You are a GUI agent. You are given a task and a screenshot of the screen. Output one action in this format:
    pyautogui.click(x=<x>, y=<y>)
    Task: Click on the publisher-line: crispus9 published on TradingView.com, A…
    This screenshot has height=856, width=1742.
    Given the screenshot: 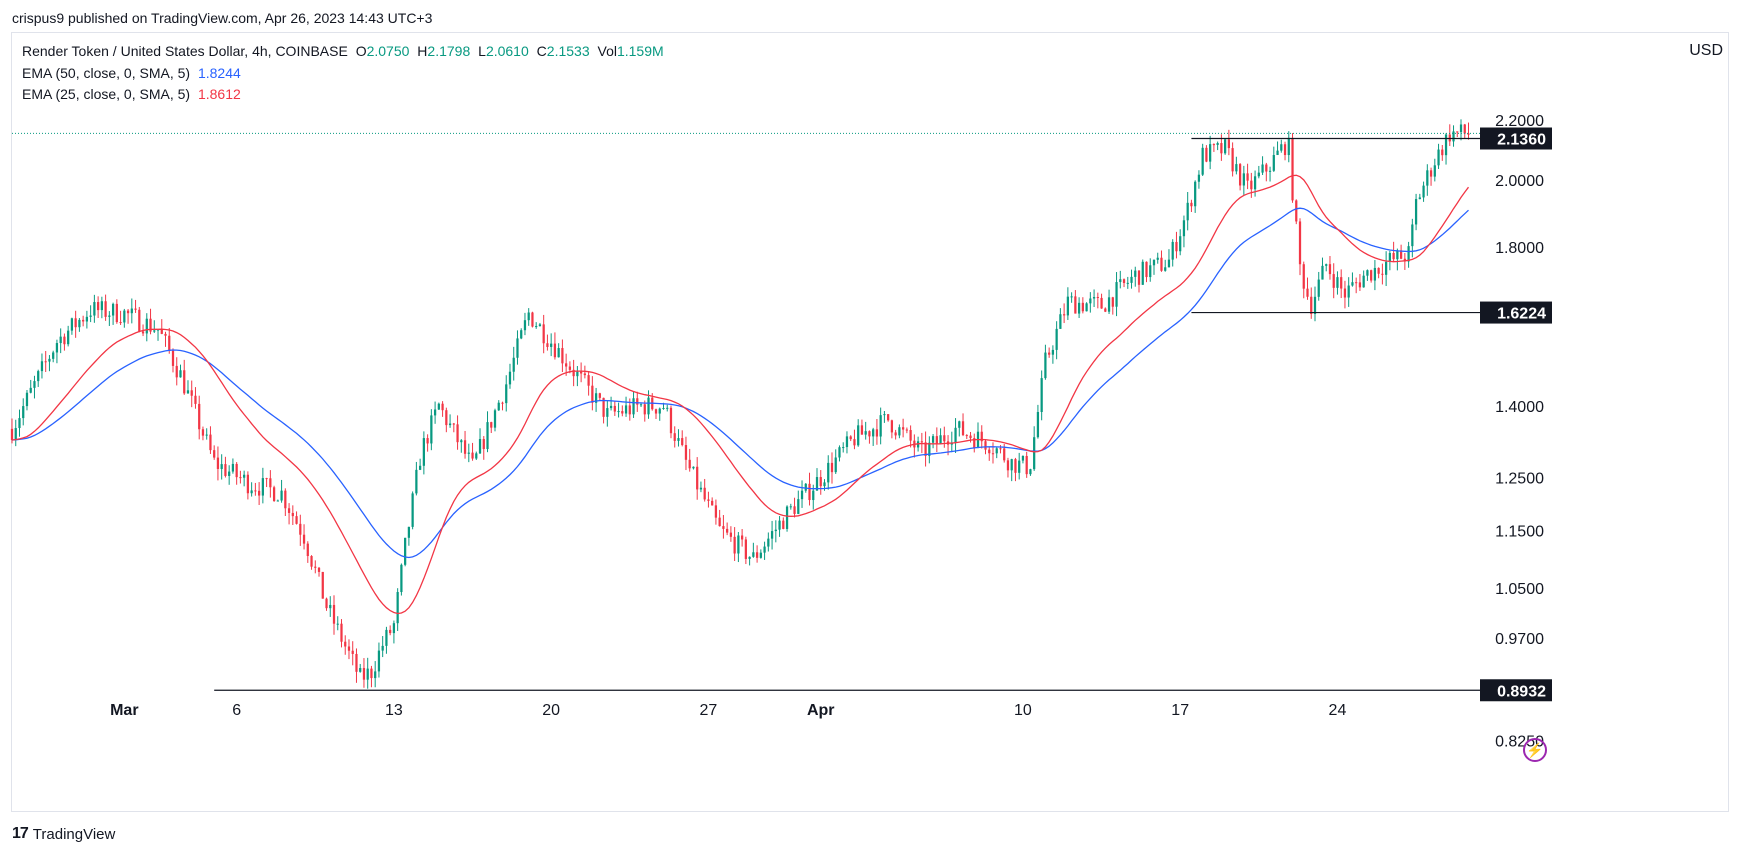 What is the action you would take?
    pyautogui.click(x=222, y=18)
    